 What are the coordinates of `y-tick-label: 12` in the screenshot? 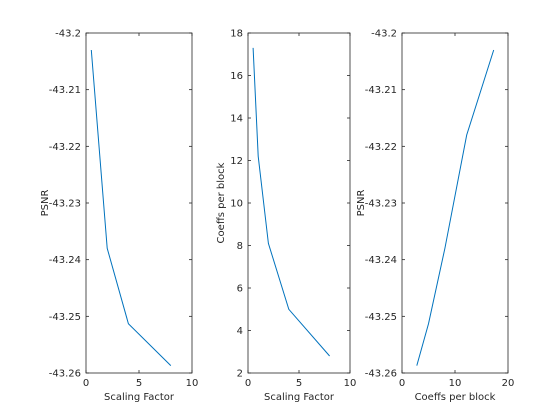 It's located at (236, 161).